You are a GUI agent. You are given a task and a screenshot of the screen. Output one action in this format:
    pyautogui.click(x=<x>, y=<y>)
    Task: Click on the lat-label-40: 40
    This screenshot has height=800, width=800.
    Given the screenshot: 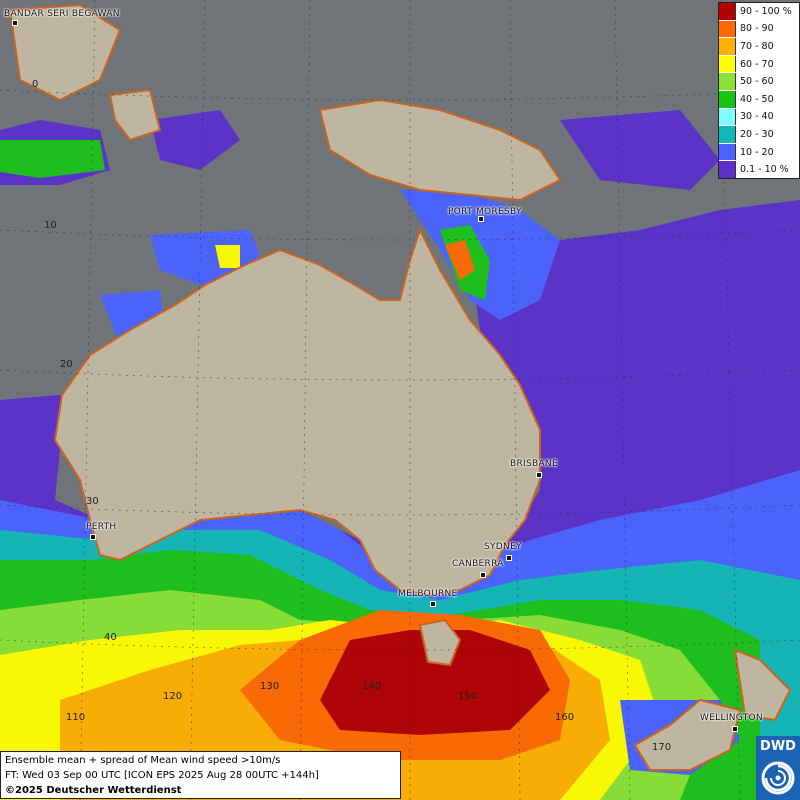 What is the action you would take?
    pyautogui.click(x=110, y=637)
    